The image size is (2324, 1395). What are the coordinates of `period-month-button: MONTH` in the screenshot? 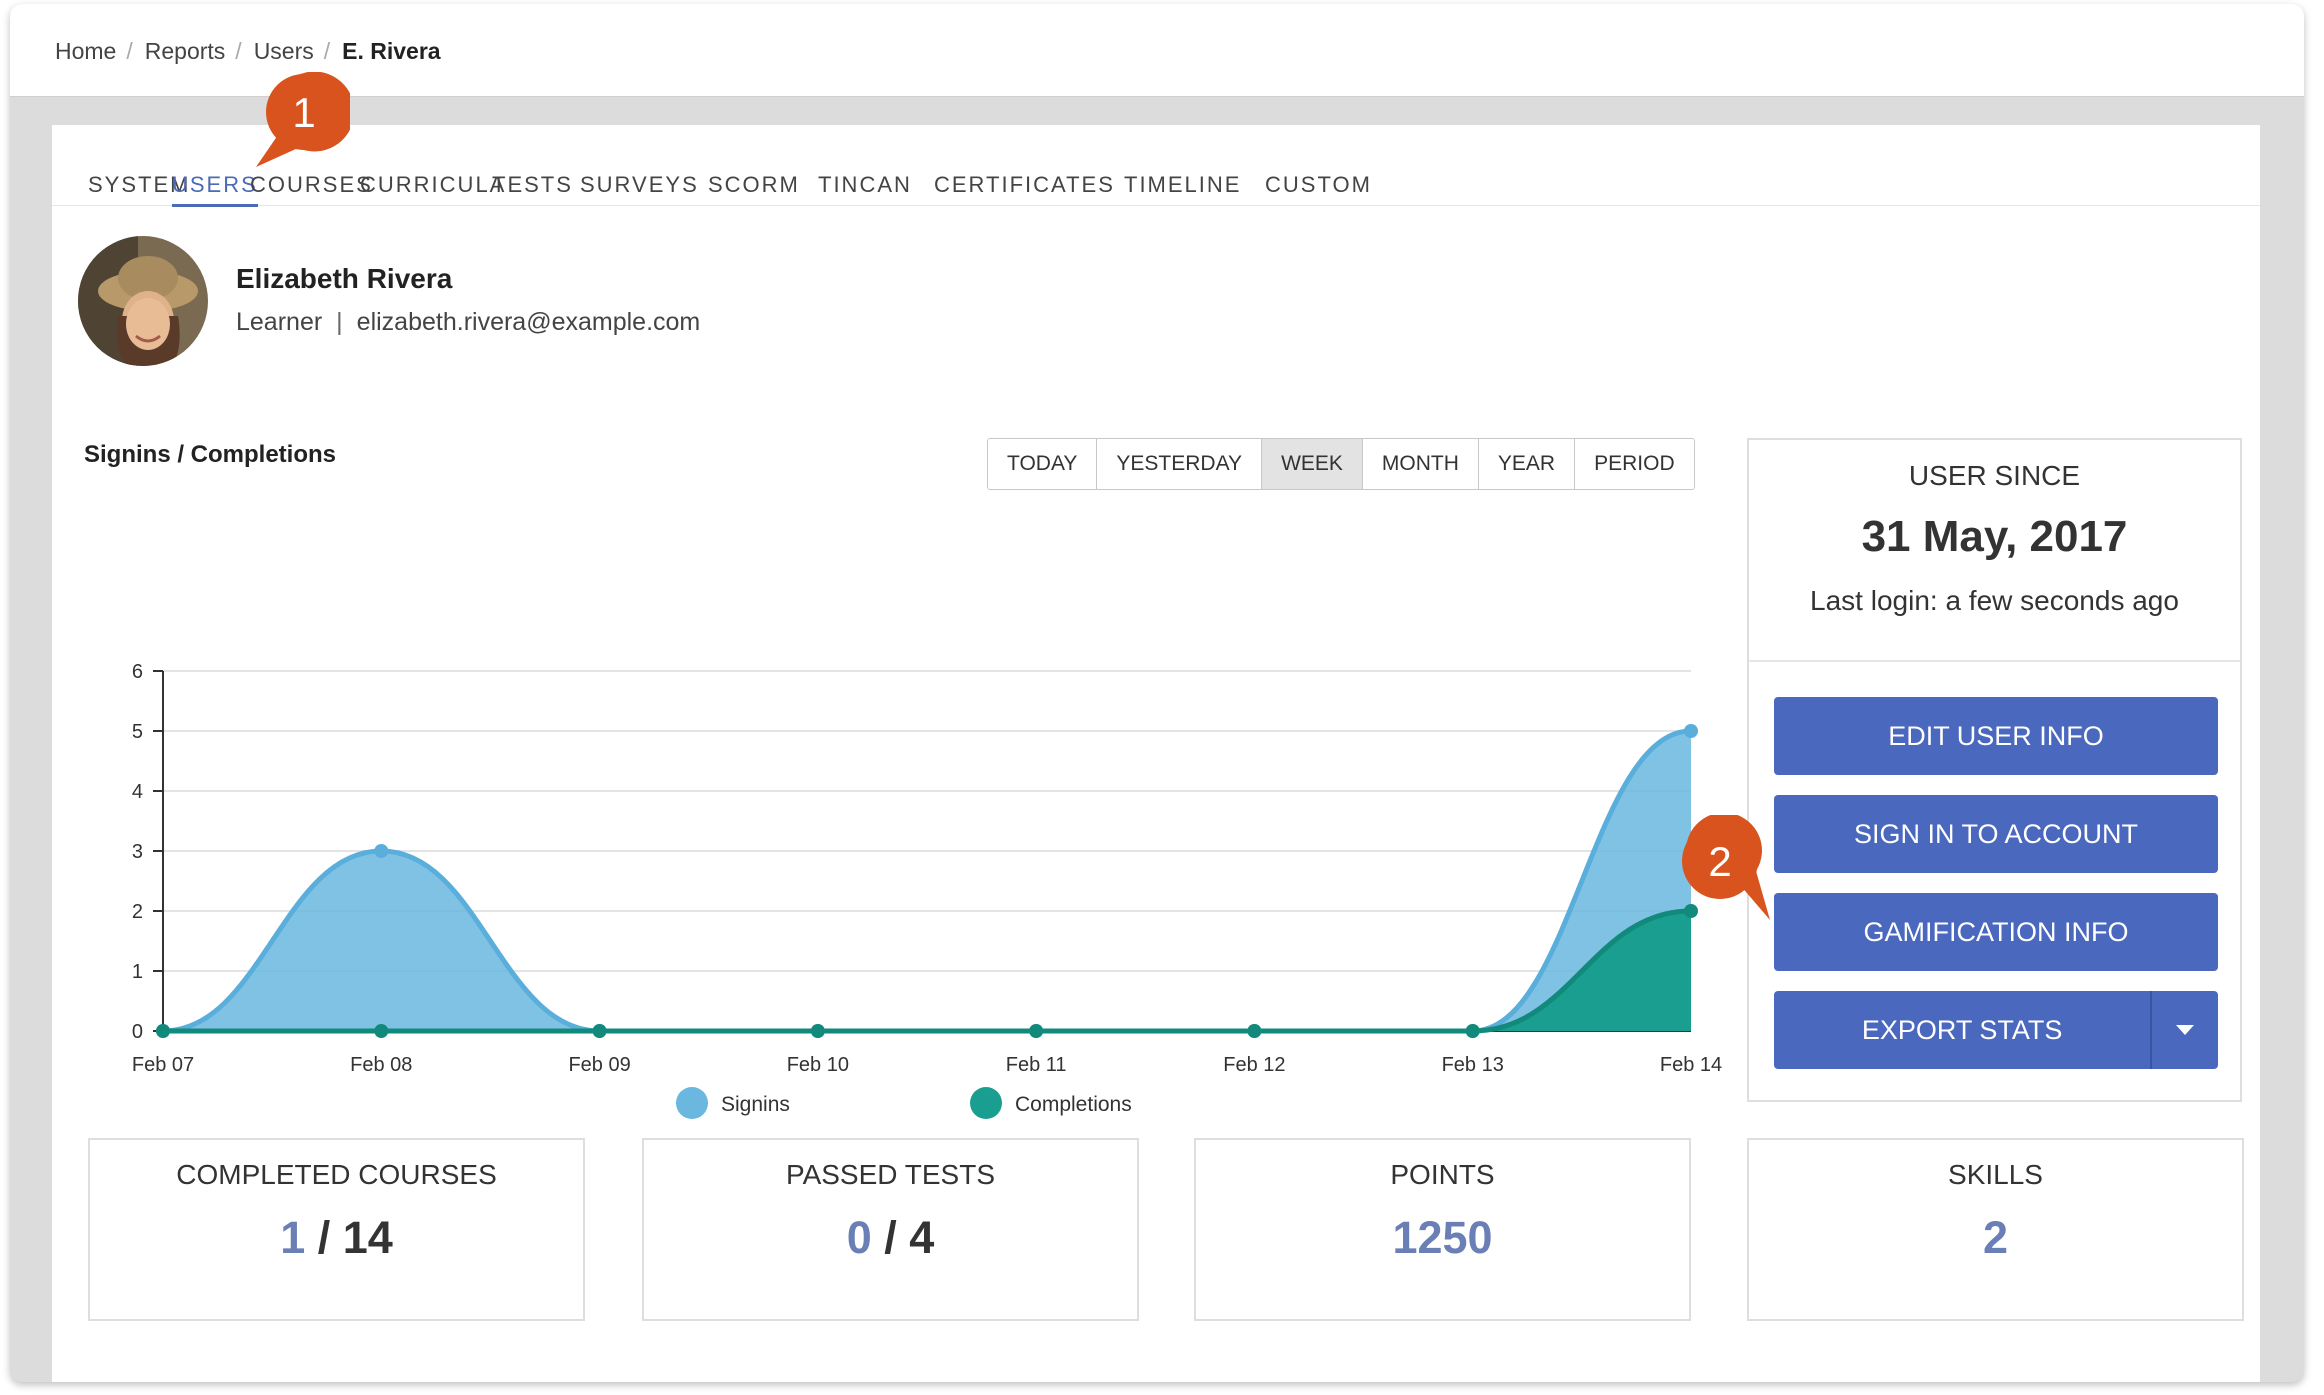 It's located at (1420, 464).